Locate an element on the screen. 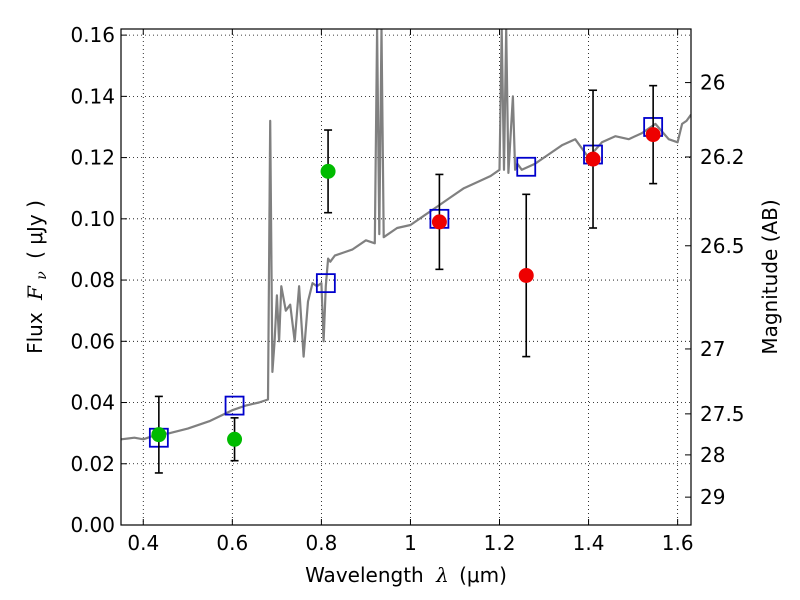 The height and width of the screenshot is (600, 800). y-axis-label-subscript: ν is located at coordinates (42, 275).